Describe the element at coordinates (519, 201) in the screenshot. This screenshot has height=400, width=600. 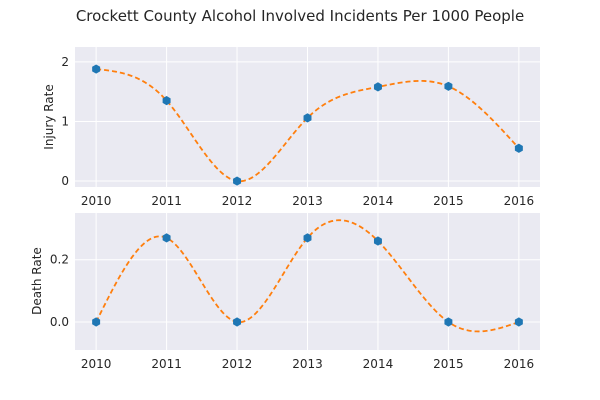
I see `injury-x-tick-label: 2016` at that location.